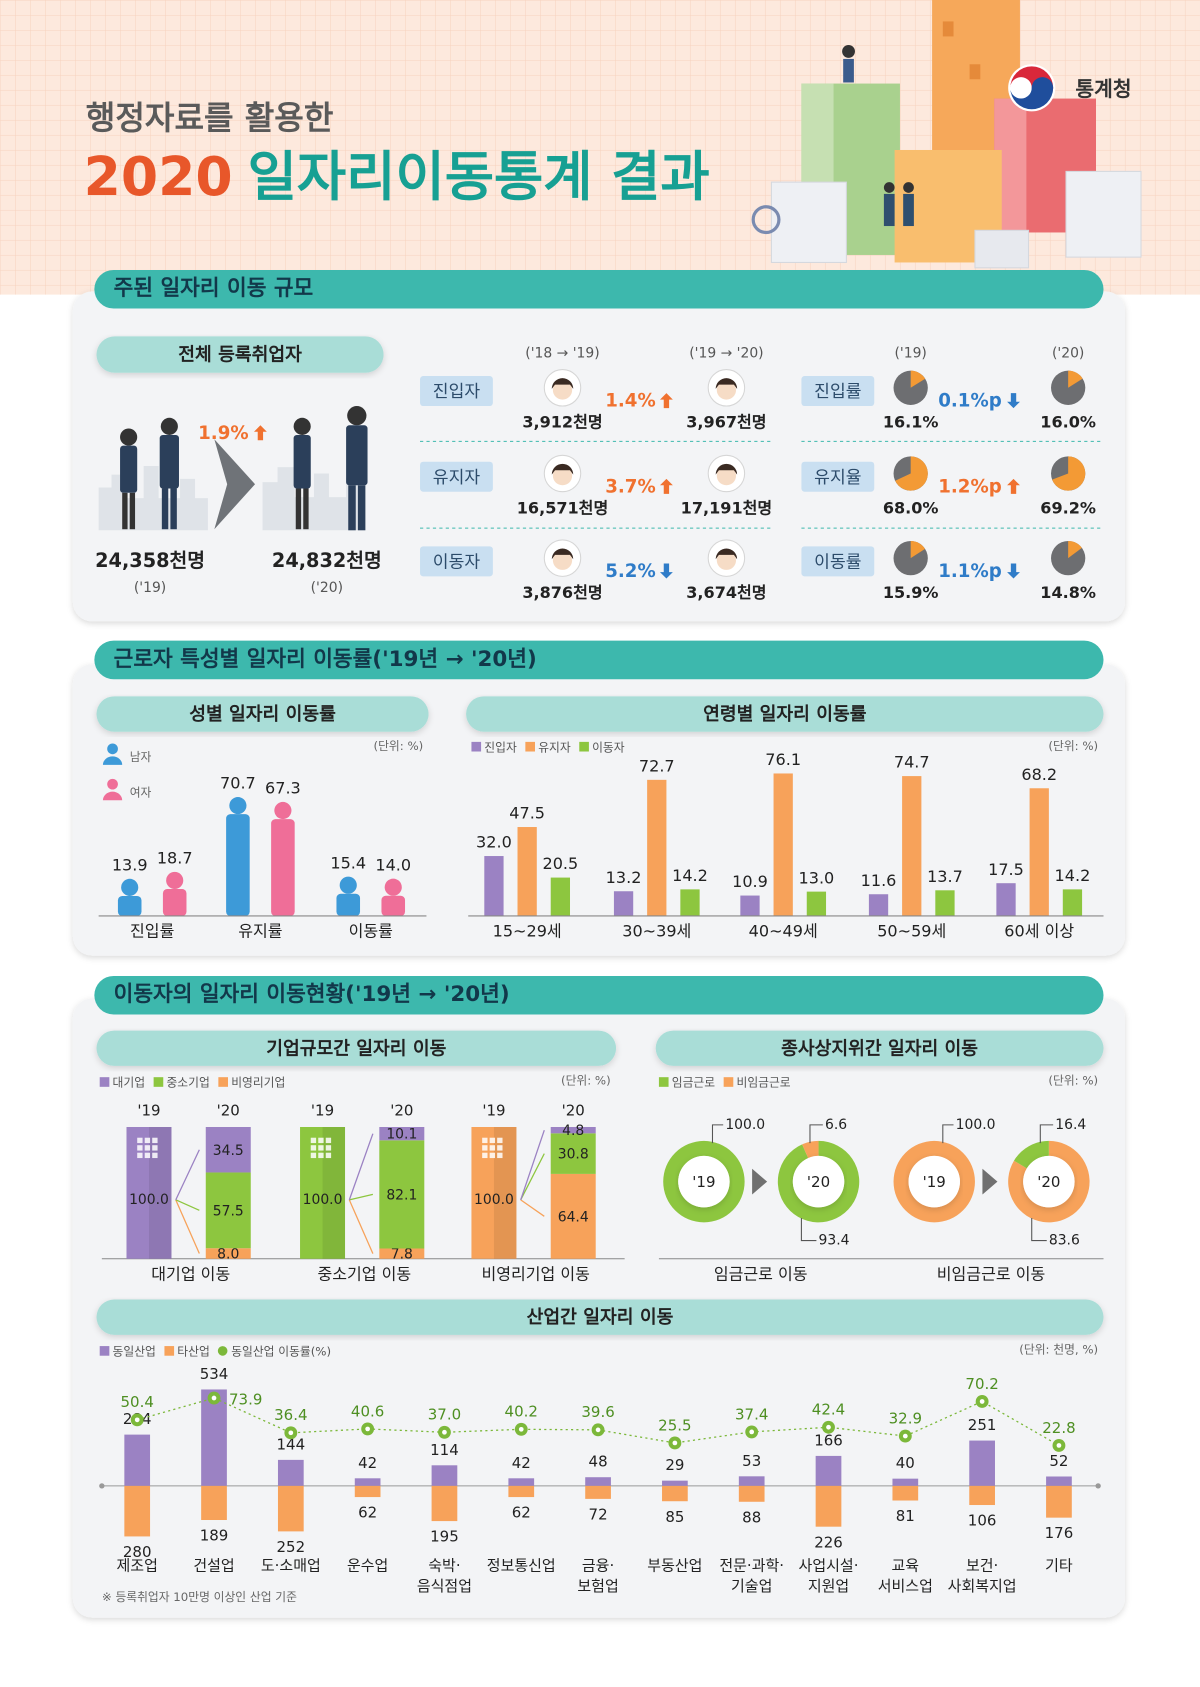 This screenshot has height=1687, width=1200. What do you see at coordinates (970, 401) in the screenshot?
I see `change-text: 0.1%p` at bounding box center [970, 401].